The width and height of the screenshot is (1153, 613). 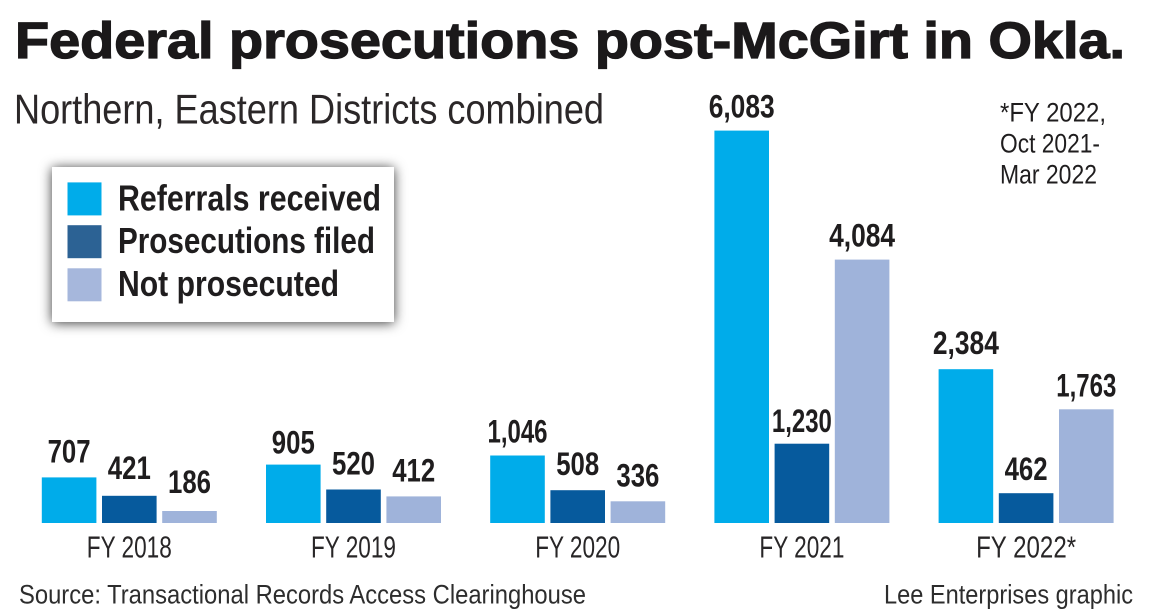 What do you see at coordinates (742, 107) in the screenshot?
I see `svg-text: 6,083` at bounding box center [742, 107].